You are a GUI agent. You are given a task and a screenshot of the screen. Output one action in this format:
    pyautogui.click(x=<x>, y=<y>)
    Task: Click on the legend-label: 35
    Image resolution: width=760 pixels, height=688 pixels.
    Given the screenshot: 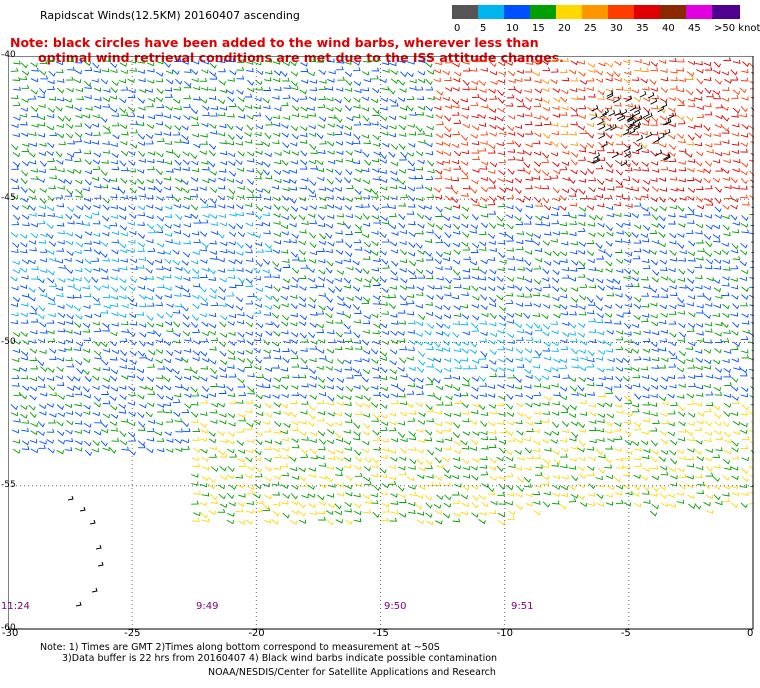 What is the action you would take?
    pyautogui.click(x=642, y=28)
    